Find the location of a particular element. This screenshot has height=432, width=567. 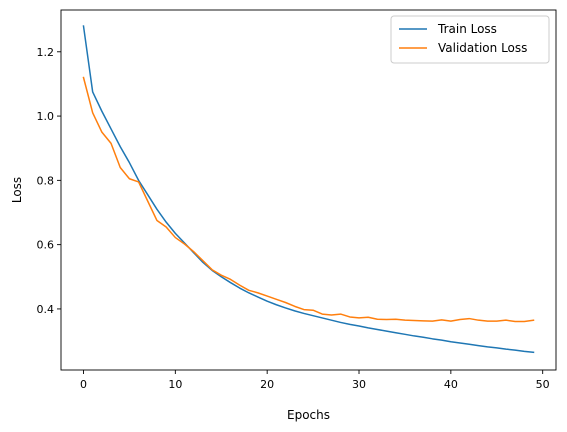

x-tick-label: 20 is located at coordinates (267, 384).